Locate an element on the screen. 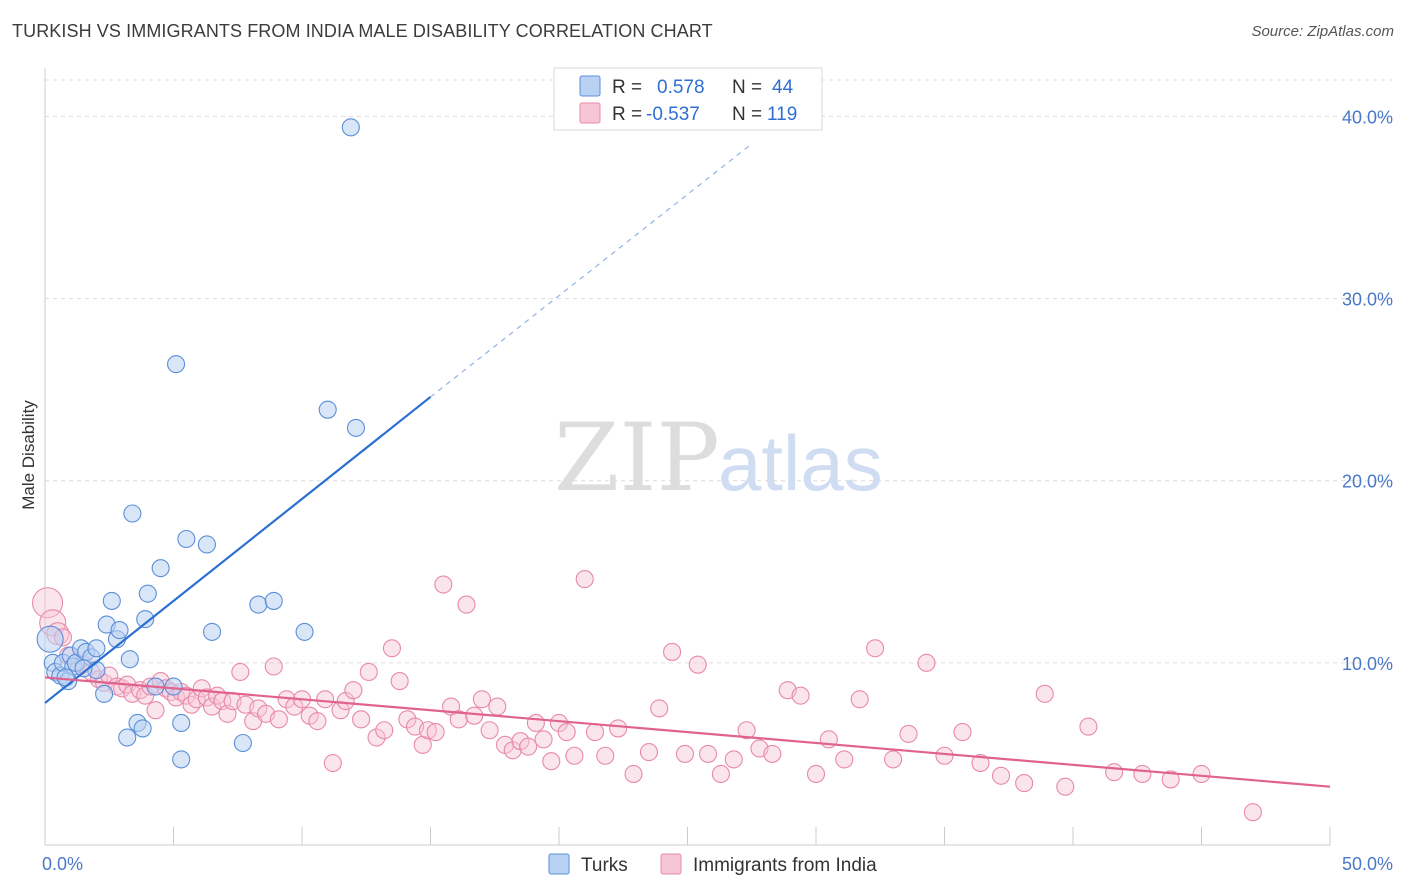 This screenshot has height=892, width=1406. legend-n-value-turks: 44 is located at coordinates (783, 87).